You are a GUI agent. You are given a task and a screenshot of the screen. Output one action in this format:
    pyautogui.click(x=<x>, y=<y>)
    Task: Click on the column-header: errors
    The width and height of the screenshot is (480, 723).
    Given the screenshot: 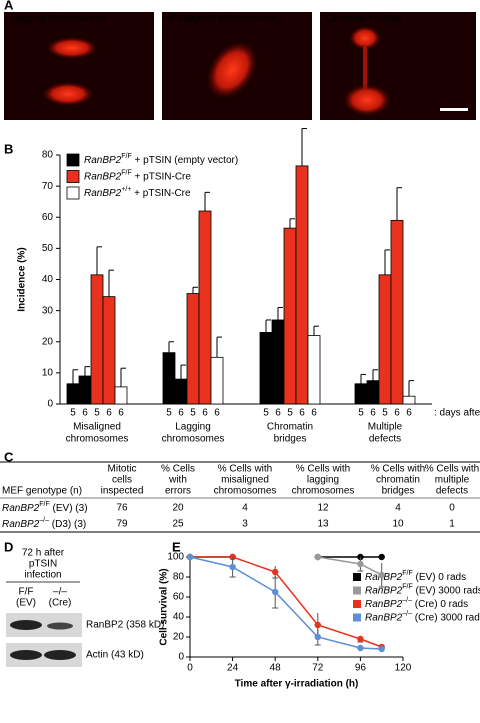 What is the action you would take?
    pyautogui.click(x=178, y=491)
    